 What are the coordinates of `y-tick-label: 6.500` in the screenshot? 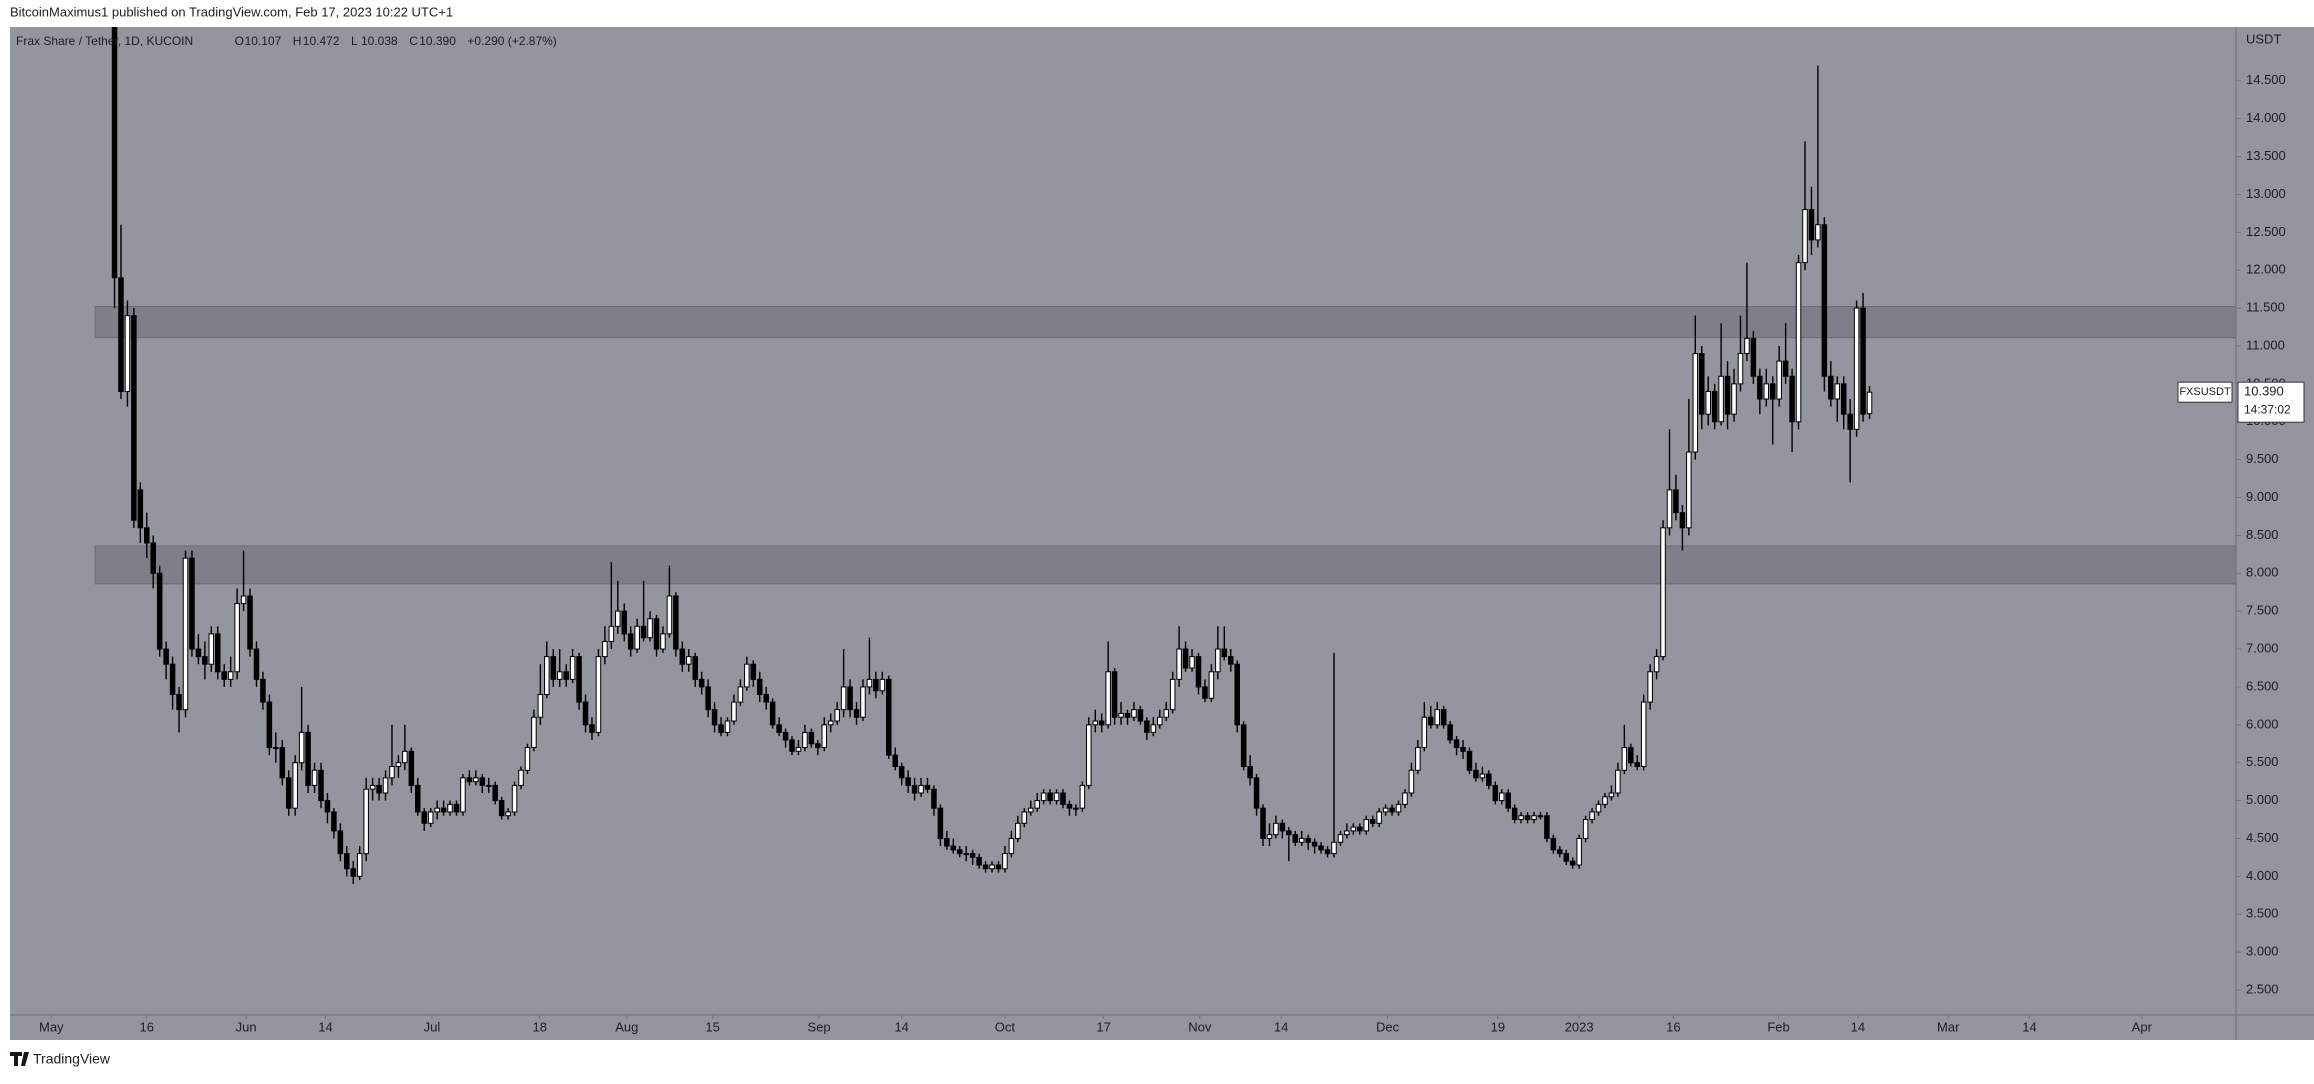 It's located at (2262, 685).